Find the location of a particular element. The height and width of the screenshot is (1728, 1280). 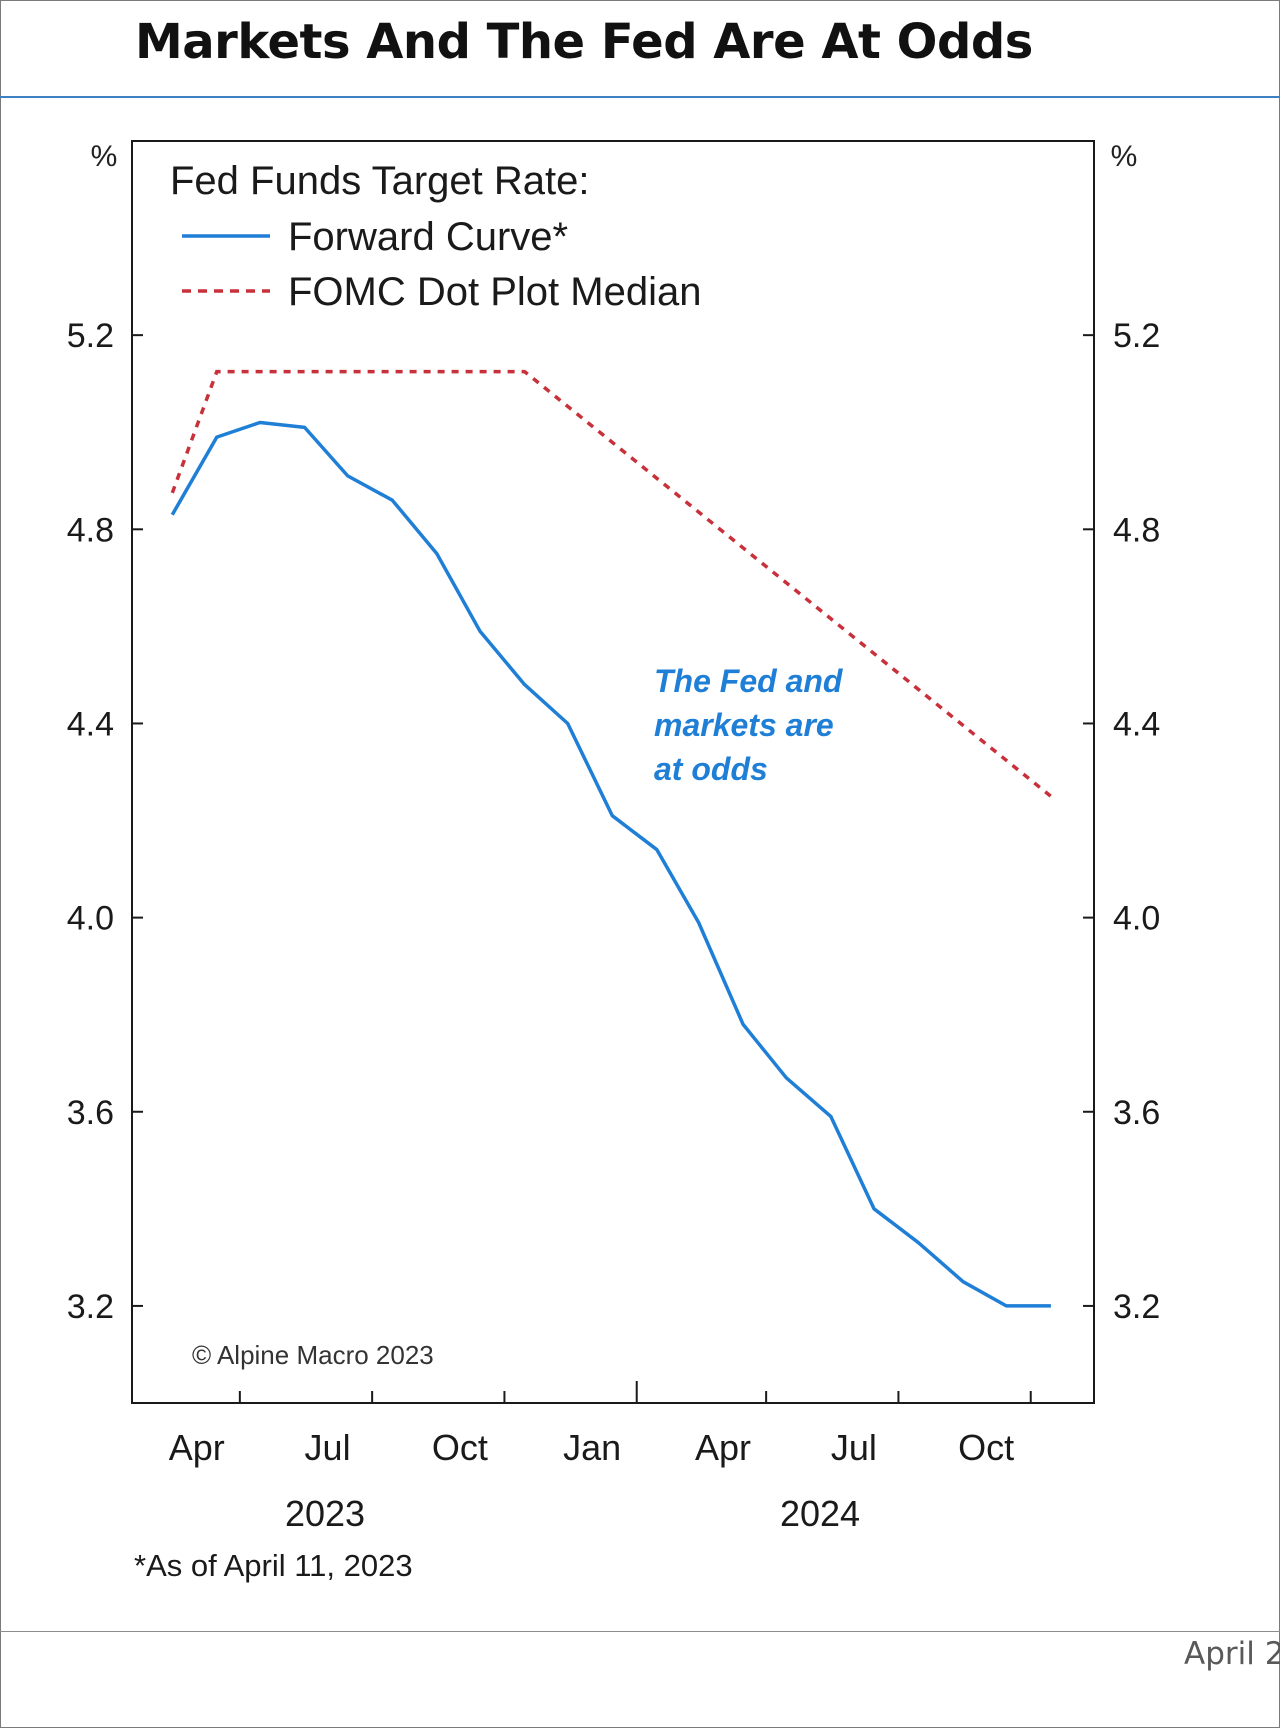

y-tick-label-left-0: 3.2 is located at coordinates (90, 1307).